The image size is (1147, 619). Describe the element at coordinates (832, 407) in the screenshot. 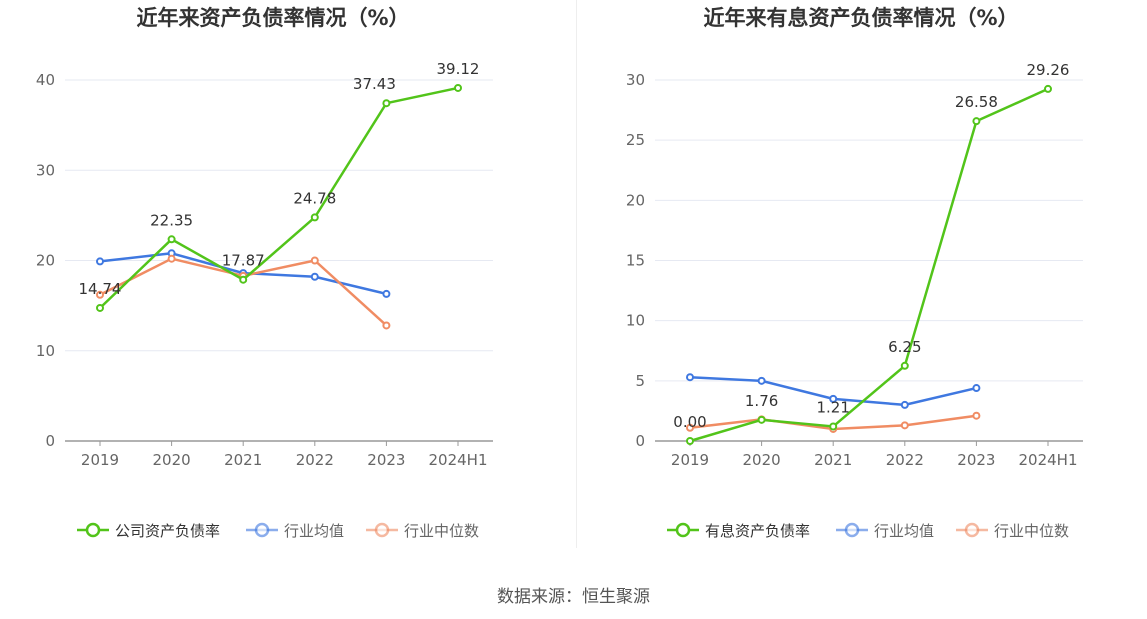

I see `data-label: 1.21` at that location.